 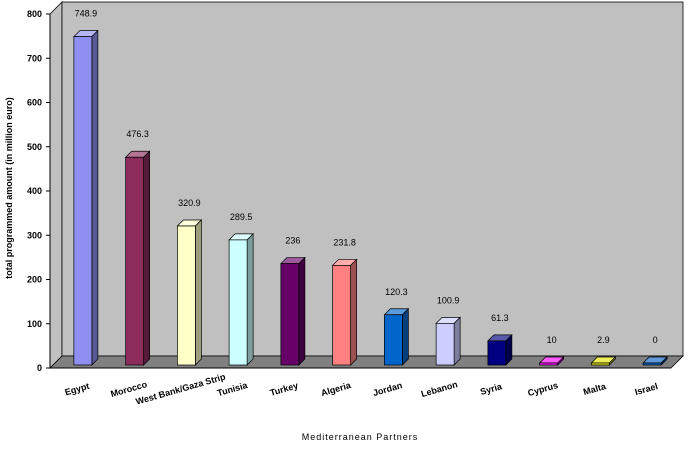 I want to click on y-tick-label: 600, so click(x=34, y=103).